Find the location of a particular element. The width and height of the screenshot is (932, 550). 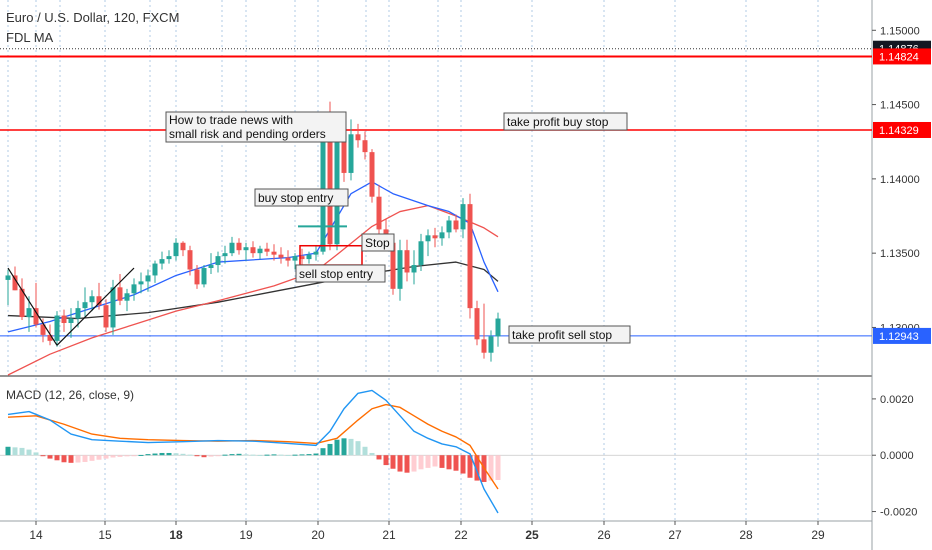

time-tick-label: 15 is located at coordinates (105, 535).